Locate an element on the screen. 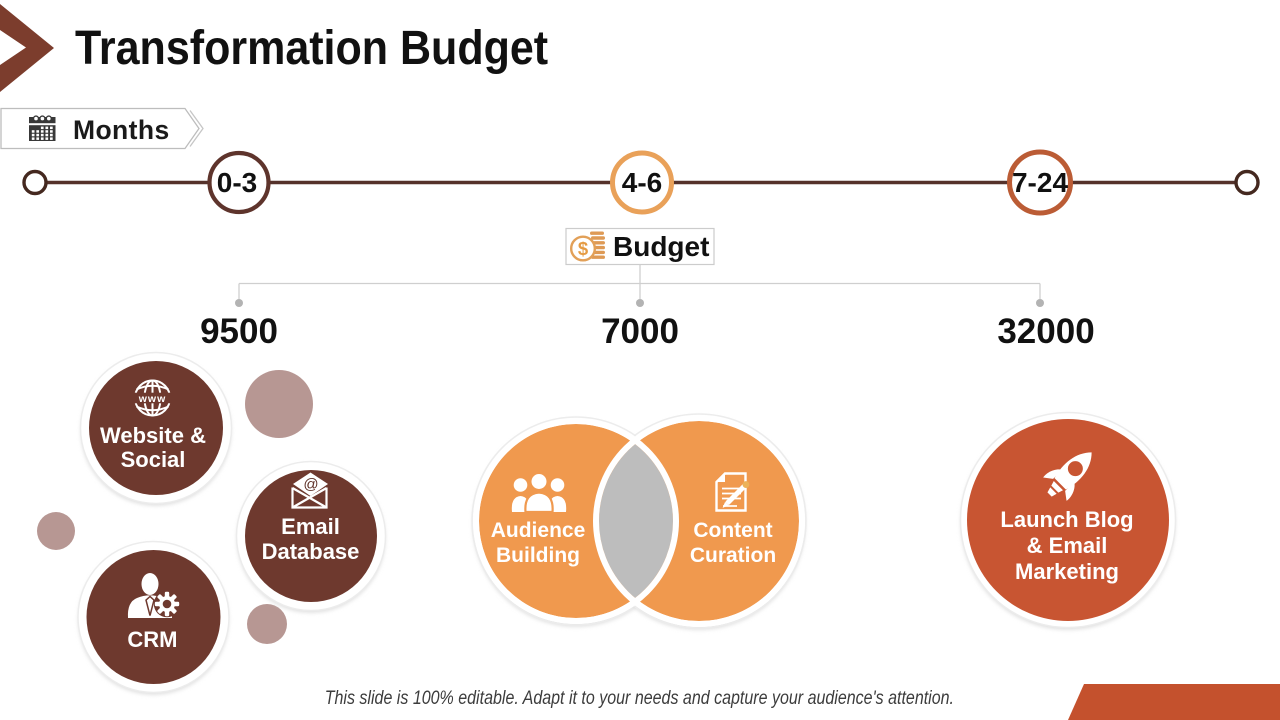  svg-text: www is located at coordinates (152, 399).